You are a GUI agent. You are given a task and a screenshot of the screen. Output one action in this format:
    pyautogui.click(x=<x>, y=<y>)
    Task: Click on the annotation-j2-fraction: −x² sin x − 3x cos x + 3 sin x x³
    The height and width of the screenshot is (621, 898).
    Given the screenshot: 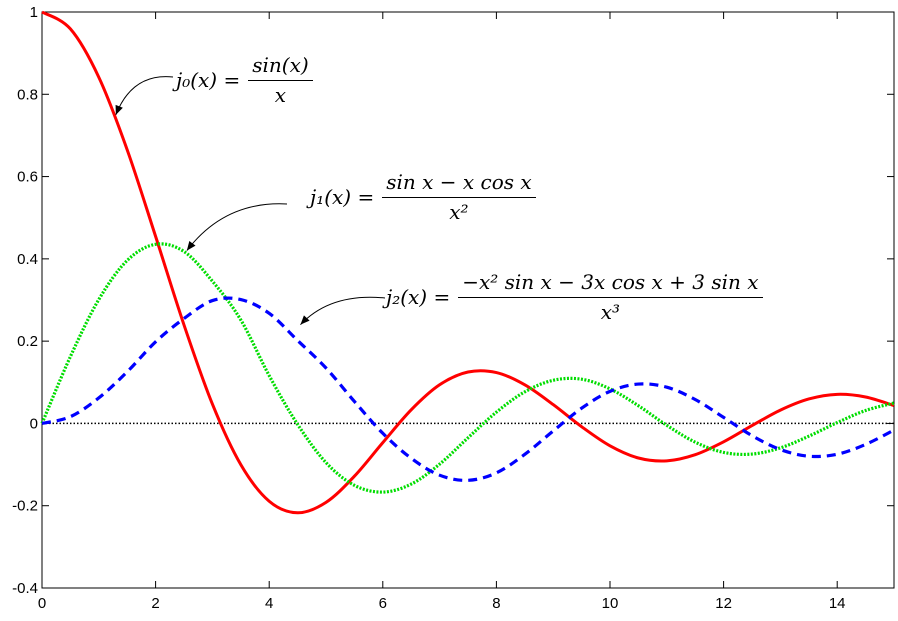 What is the action you would take?
    pyautogui.click(x=610, y=297)
    